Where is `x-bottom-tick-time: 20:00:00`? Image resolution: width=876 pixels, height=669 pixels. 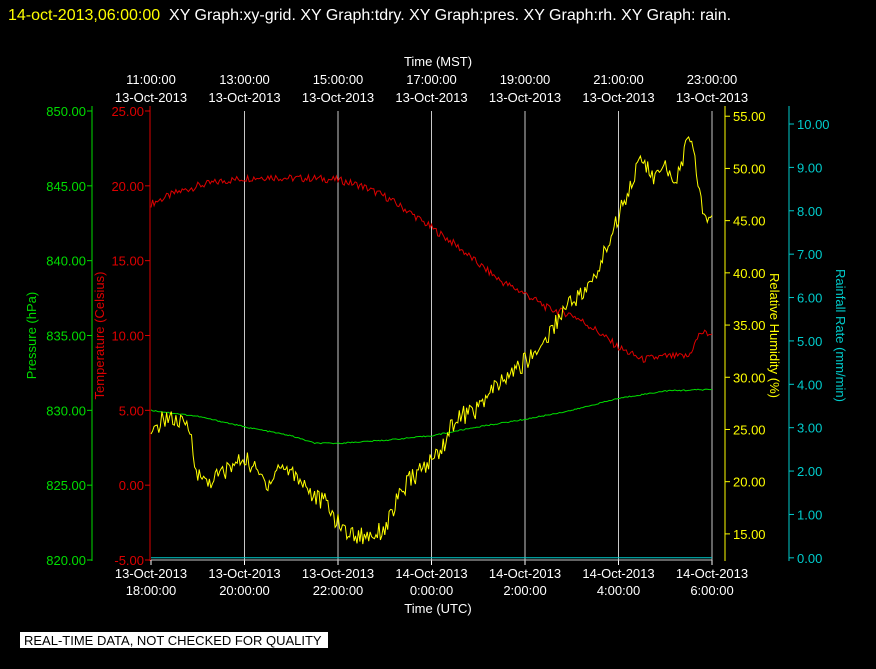
x-bottom-tick-time: 20:00:00 is located at coordinates (244, 590).